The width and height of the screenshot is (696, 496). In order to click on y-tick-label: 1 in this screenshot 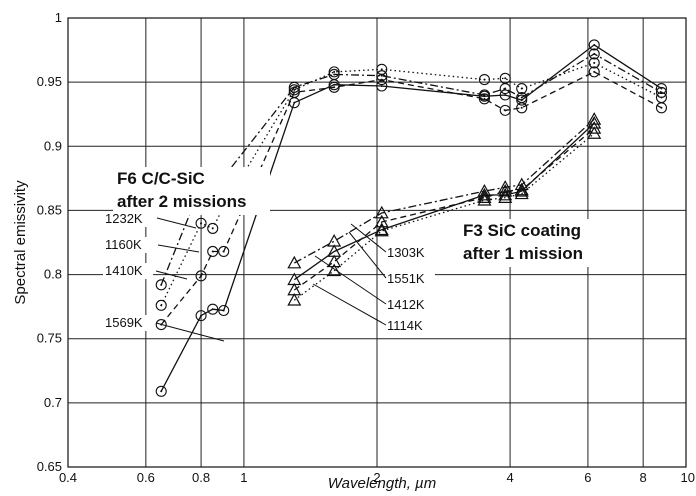, I will do `click(58, 17)`.